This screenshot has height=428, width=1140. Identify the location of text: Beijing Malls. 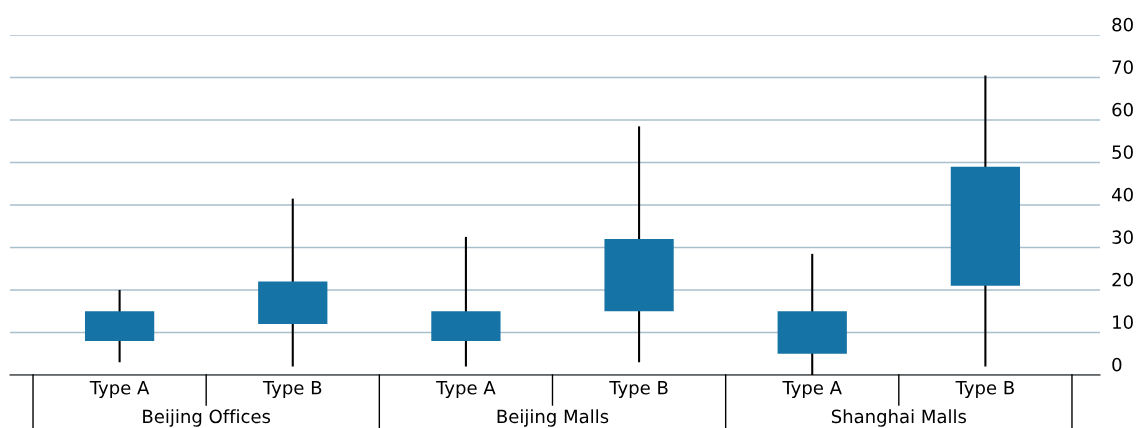
(553, 418).